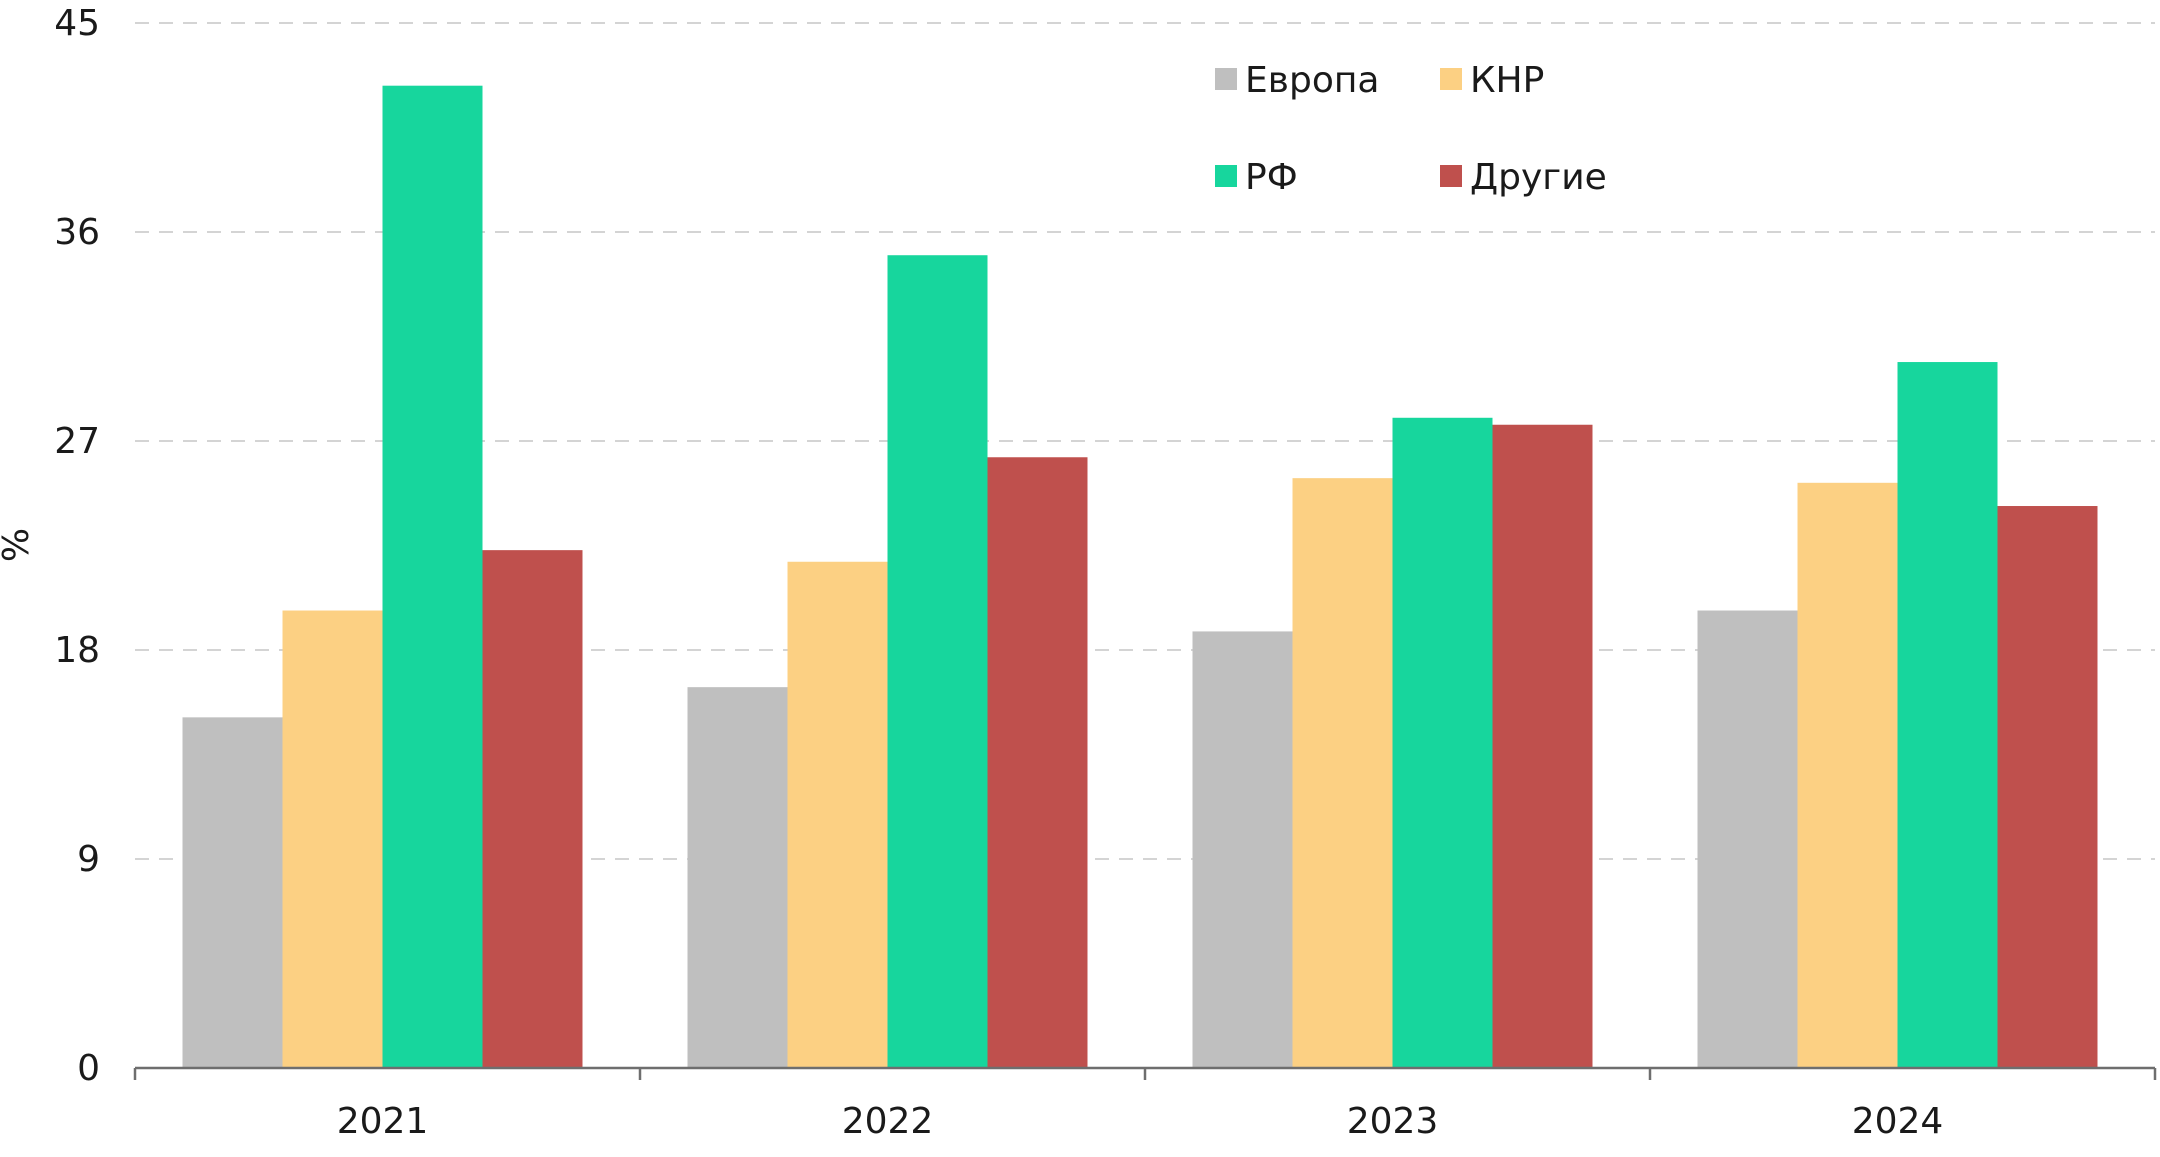 The height and width of the screenshot is (1157, 2160). Describe the element at coordinates (1312, 80) in the screenshot. I see `legend-label: Европа` at that location.